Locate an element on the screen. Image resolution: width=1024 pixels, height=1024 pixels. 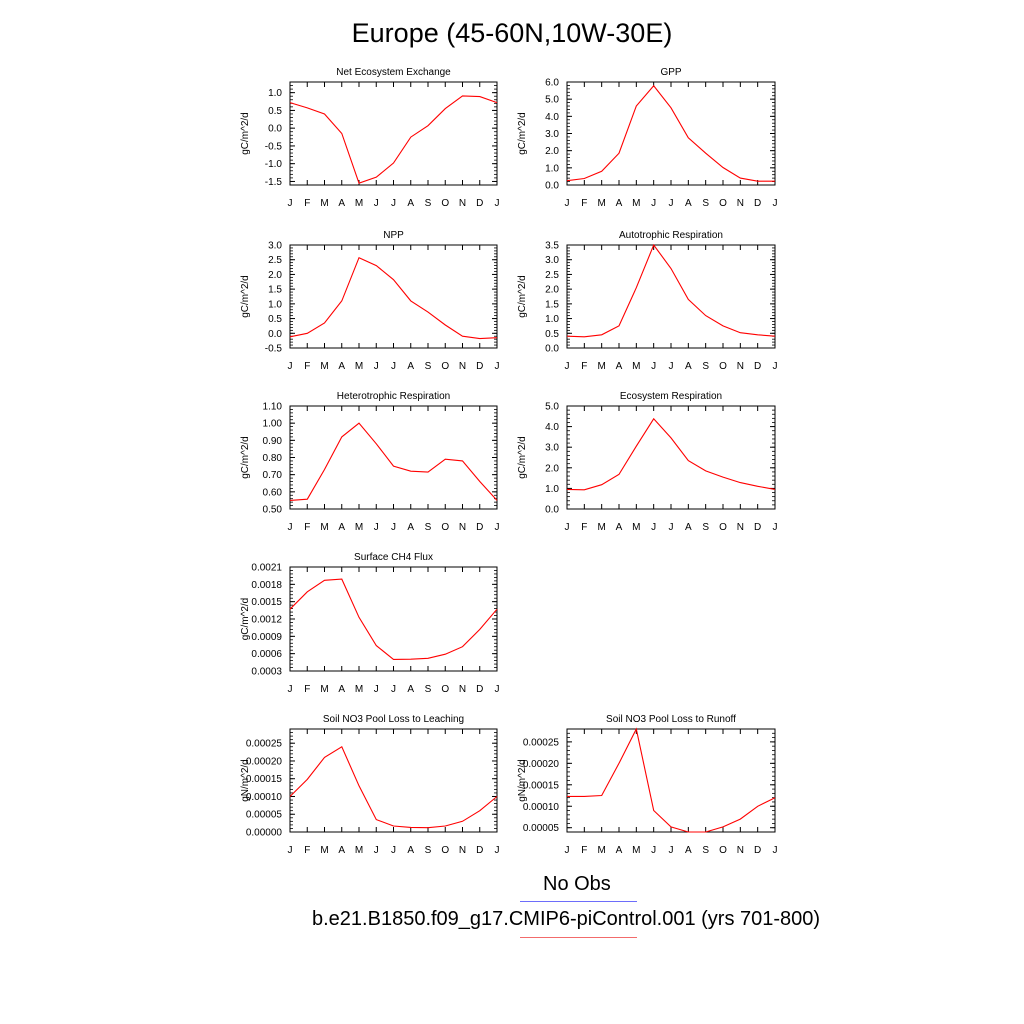
y-tick-label: 0.00010 is located at coordinates (264, 797).